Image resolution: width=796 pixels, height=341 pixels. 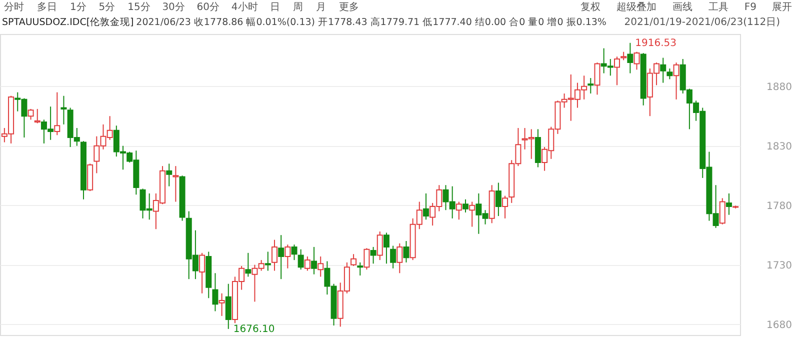 What do you see at coordinates (349, 7) in the screenshot?
I see `text: 更多` at bounding box center [349, 7].